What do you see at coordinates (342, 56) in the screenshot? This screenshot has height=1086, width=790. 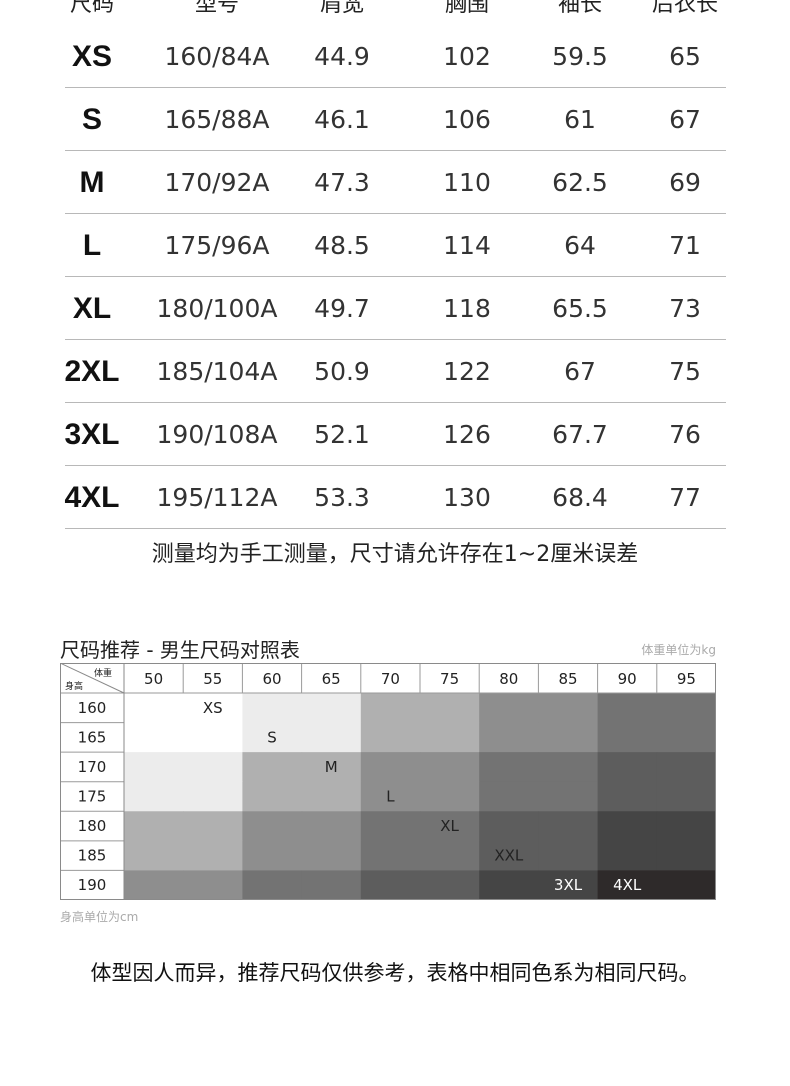 I see `size-cell-shoulder: 44.9` at bounding box center [342, 56].